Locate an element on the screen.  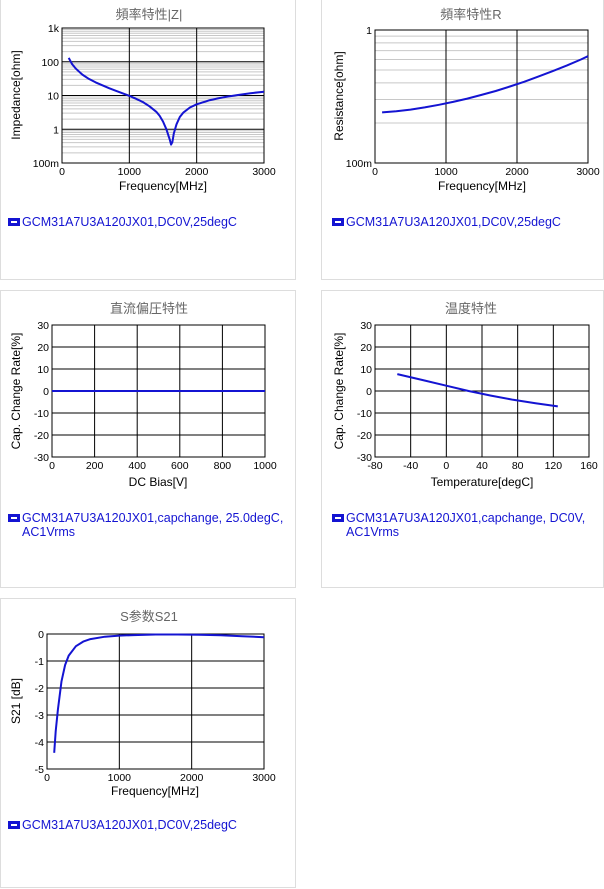
chart-title: 温度特性 is located at coordinates (471, 308).